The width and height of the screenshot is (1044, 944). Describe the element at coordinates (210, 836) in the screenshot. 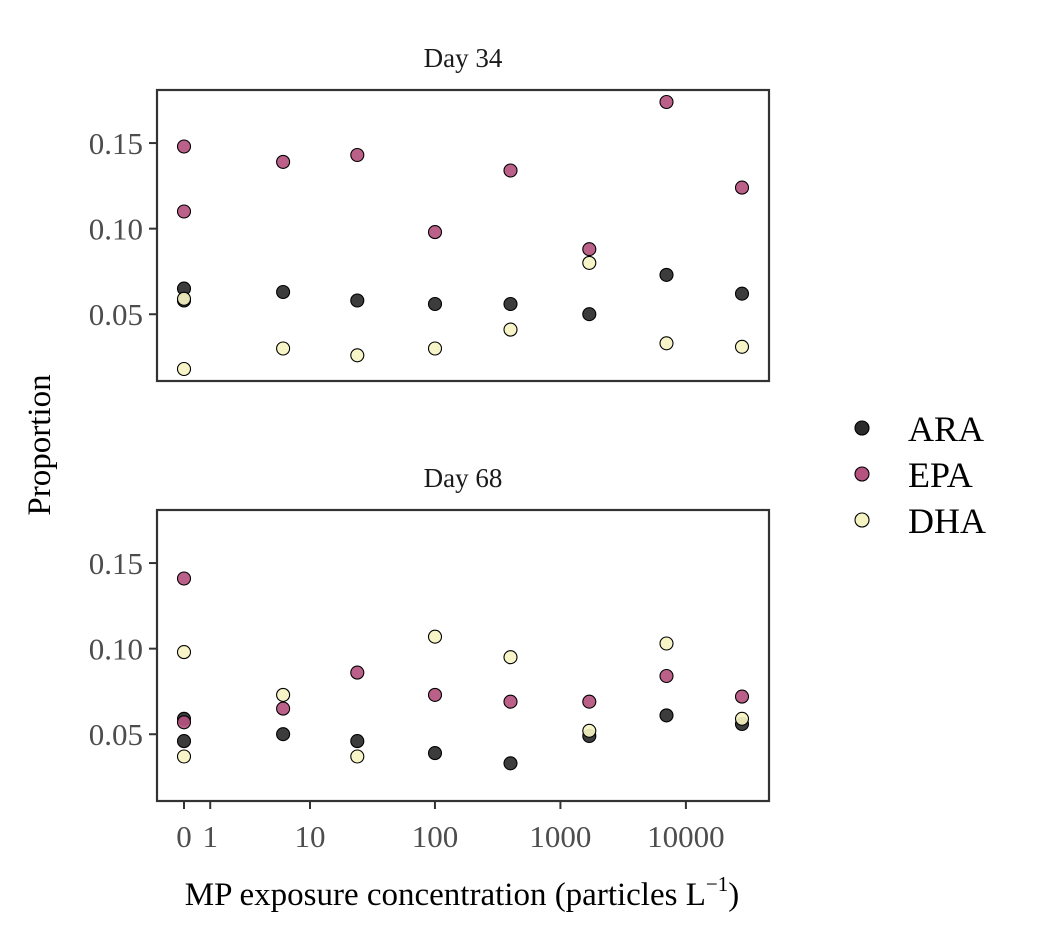

I see `x-tick-label: 1` at that location.